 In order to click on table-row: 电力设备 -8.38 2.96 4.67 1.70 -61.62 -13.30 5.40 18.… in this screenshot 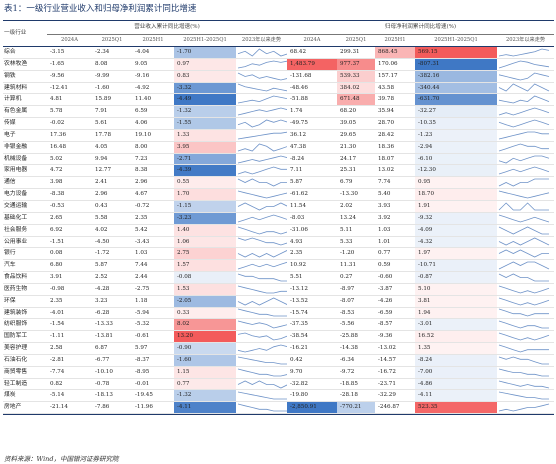, I will do `click(279, 194)`.